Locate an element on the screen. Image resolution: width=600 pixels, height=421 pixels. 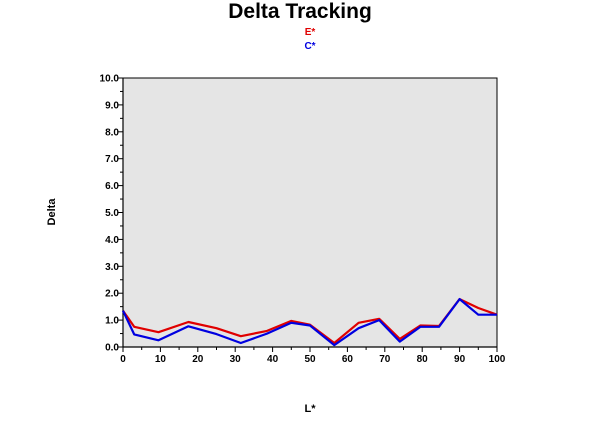
y-tick-label: 5.0 is located at coordinates (112, 213).